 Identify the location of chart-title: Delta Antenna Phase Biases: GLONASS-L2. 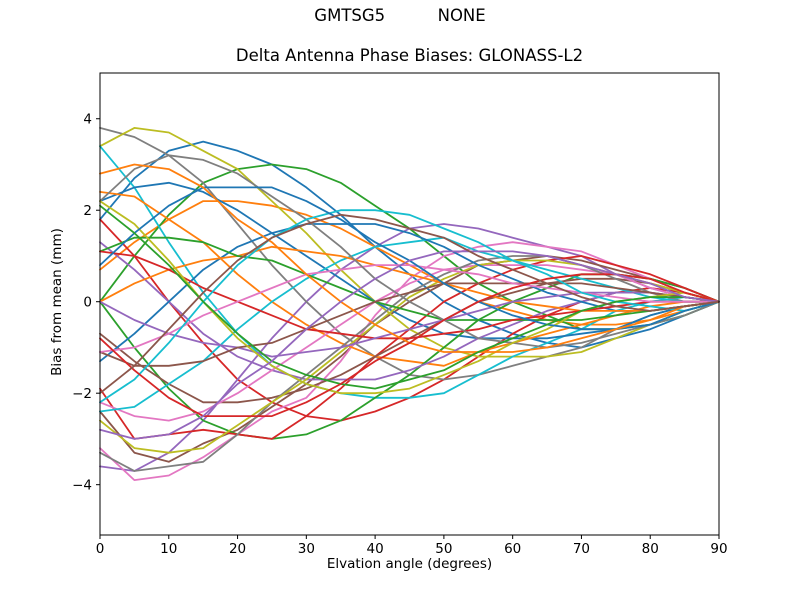
(409, 55).